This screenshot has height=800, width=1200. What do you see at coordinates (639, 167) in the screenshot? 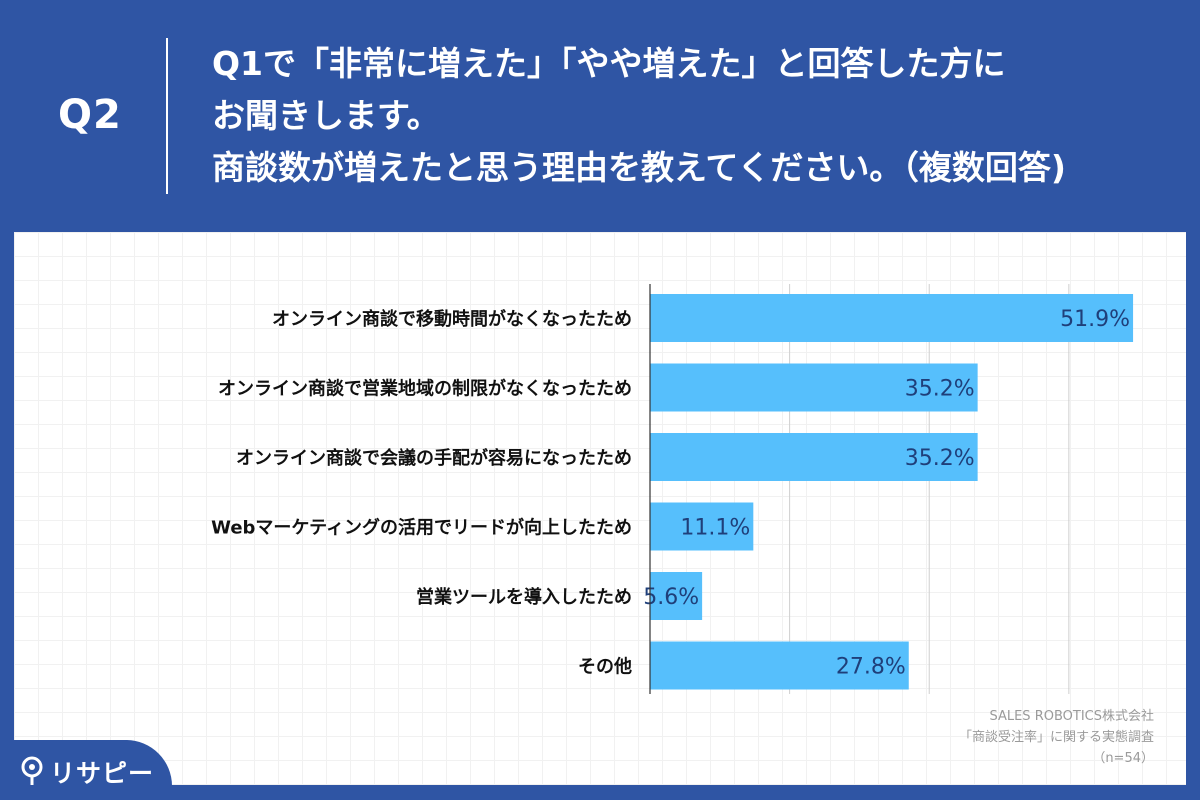
I see `question-line: 商談数が増えたと思う理由を教えてください。（複数回答)` at bounding box center [639, 167].